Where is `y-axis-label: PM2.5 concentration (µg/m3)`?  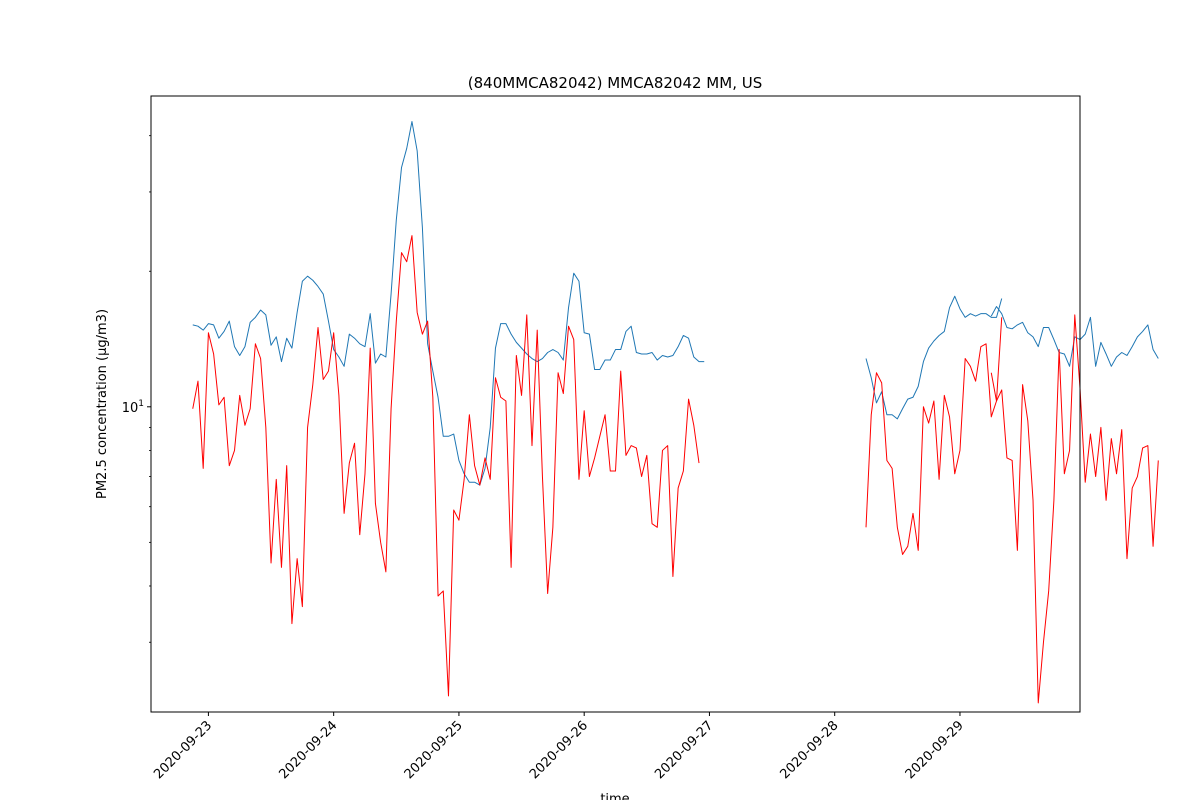
y-axis-label: PM2.5 concentration (µg/m3) is located at coordinates (102, 404).